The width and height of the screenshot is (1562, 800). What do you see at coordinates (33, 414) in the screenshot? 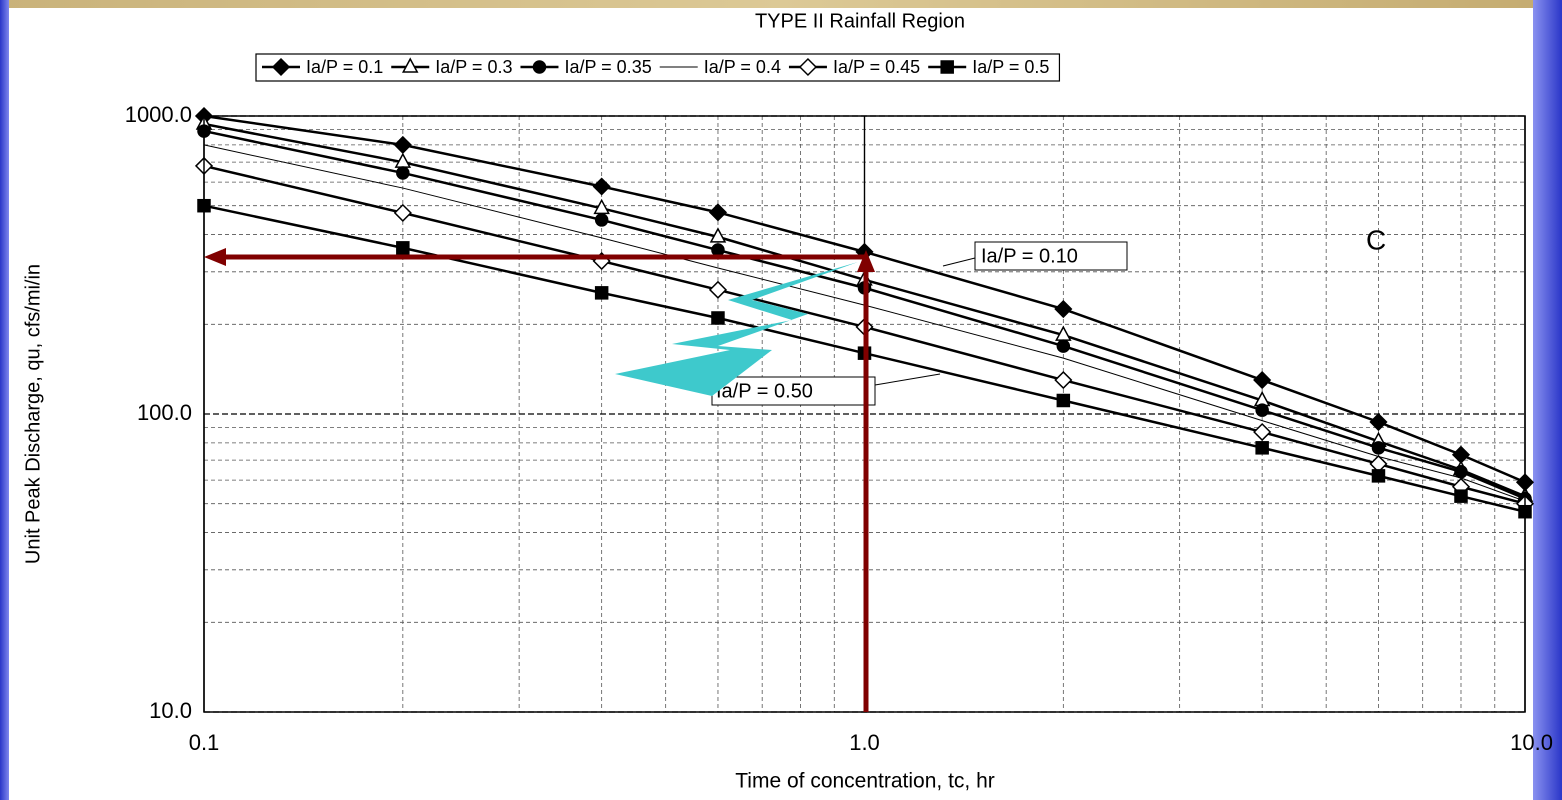
I see `y-axis-label: Unit Peak Discharge, qu, cfs/mi/in` at bounding box center [33, 414].